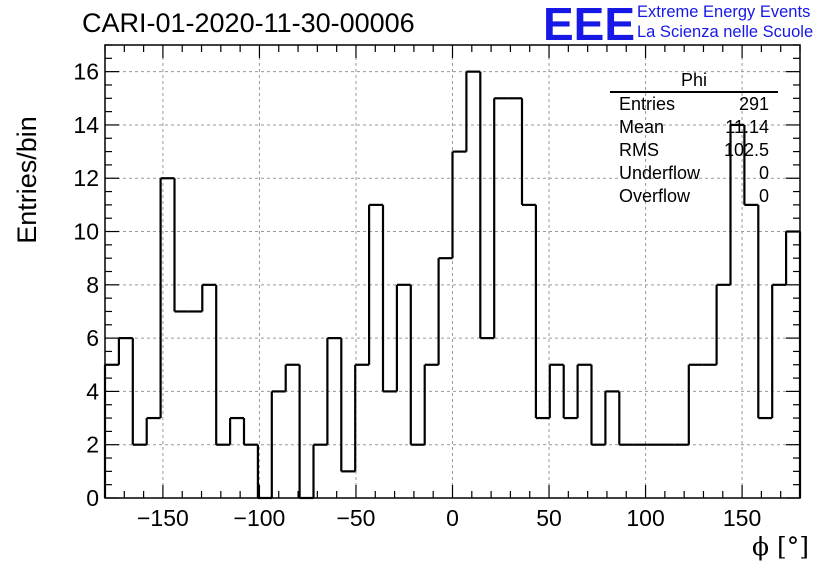 This screenshot has height=572, width=836. I want to click on y-tick-label: 14, so click(86, 125).